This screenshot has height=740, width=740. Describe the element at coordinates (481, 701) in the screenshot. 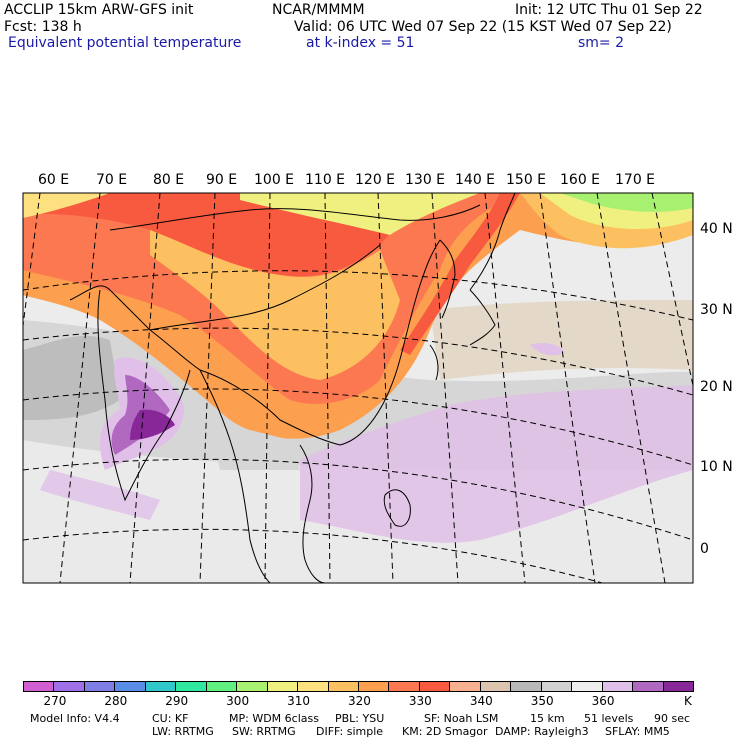

I see `colorbar-tick-label: 340` at that location.